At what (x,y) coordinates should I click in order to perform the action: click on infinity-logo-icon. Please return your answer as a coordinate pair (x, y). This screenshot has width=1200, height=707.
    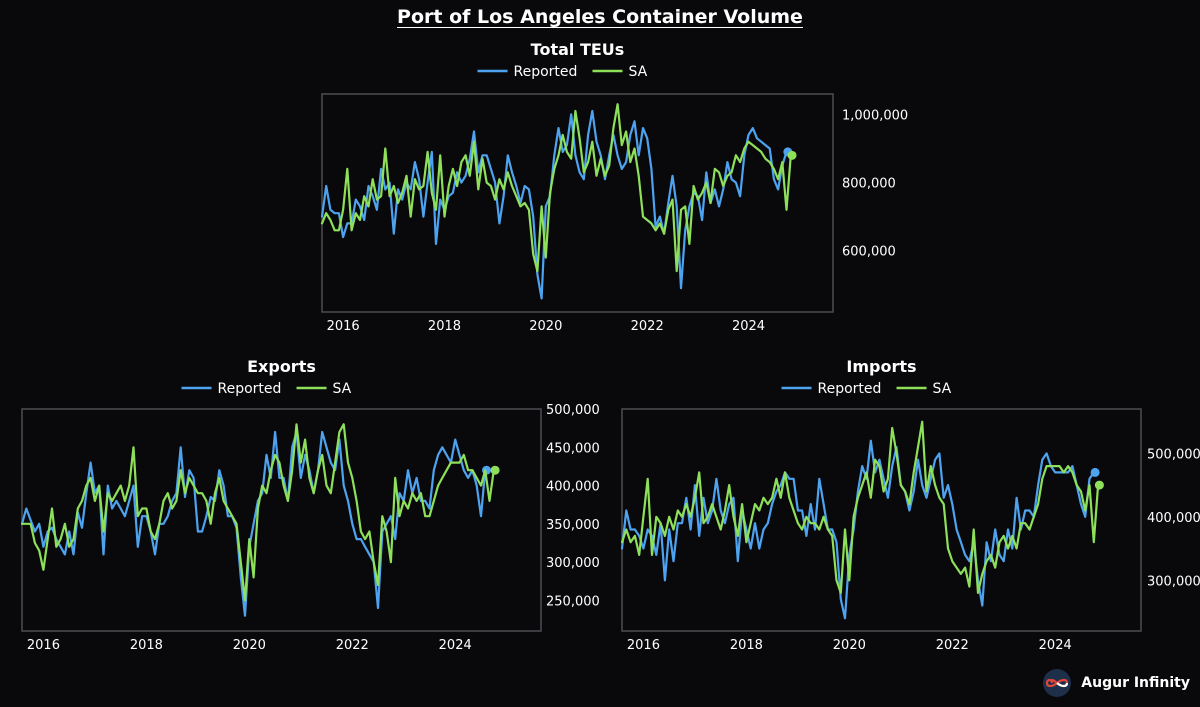
    Looking at the image, I should click on (1057, 683).